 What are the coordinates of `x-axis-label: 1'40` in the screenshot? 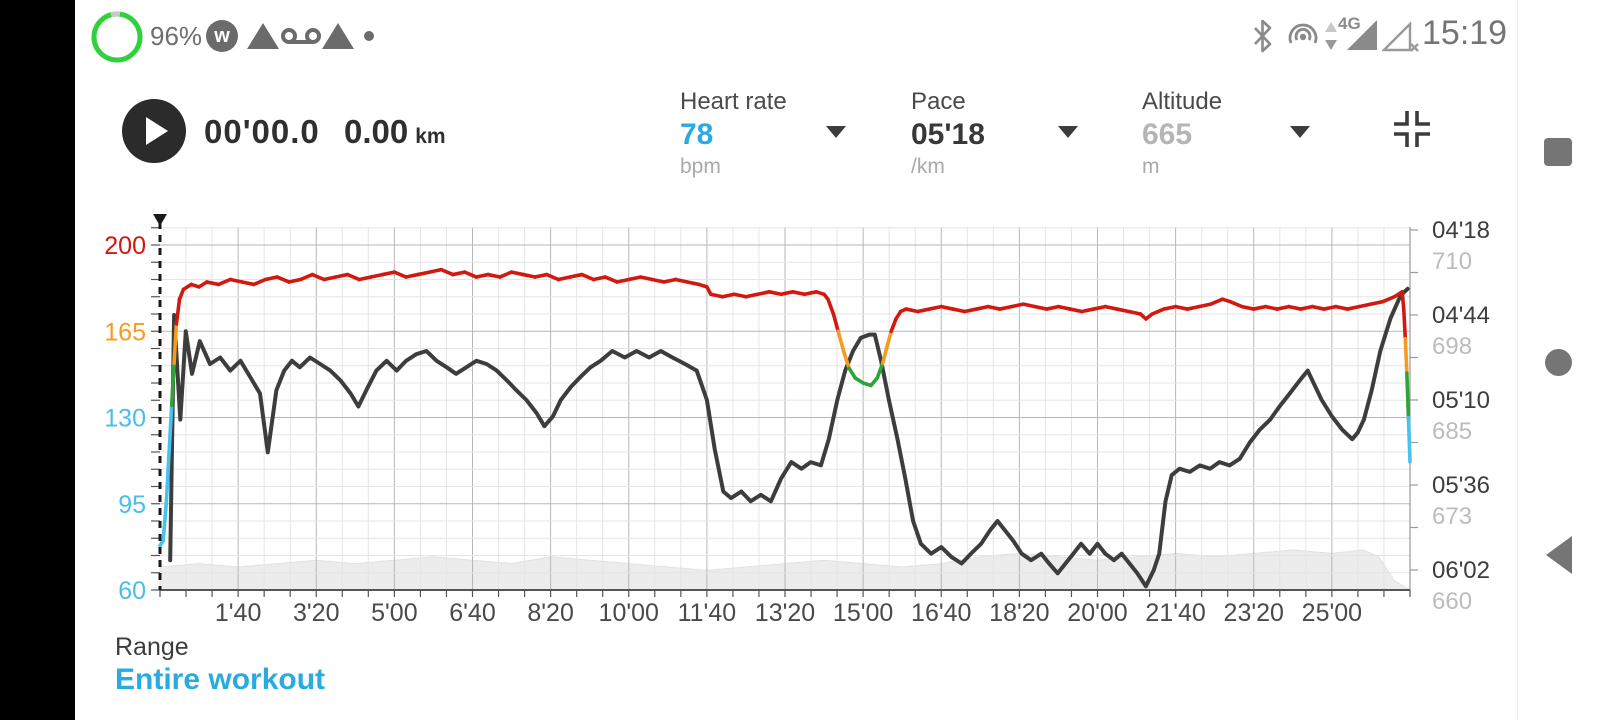 It's located at (238, 613).